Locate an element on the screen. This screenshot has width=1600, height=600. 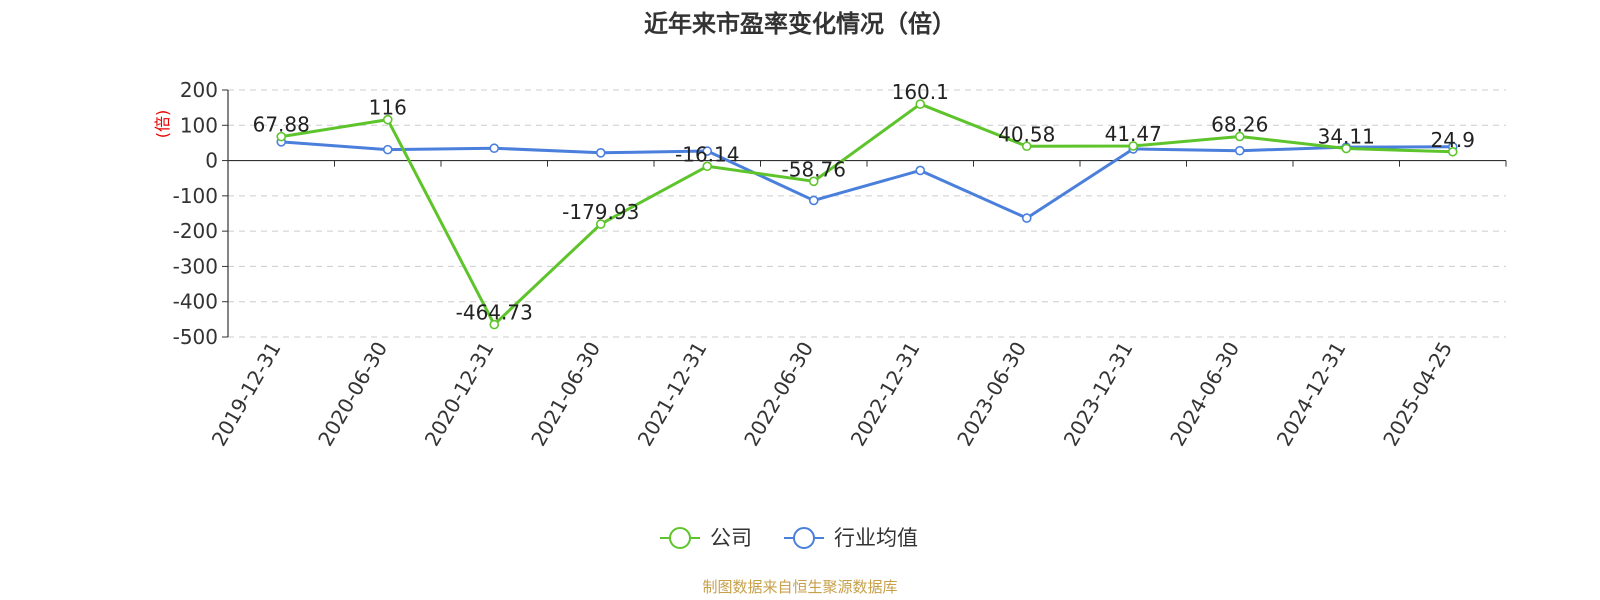
industry-line is located at coordinates (867, 180).